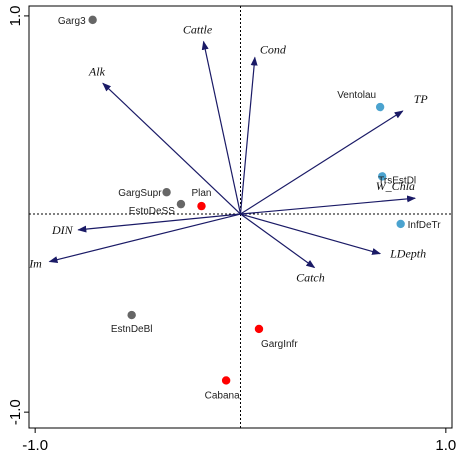  I want to click on vector-alk, so click(171, 148).